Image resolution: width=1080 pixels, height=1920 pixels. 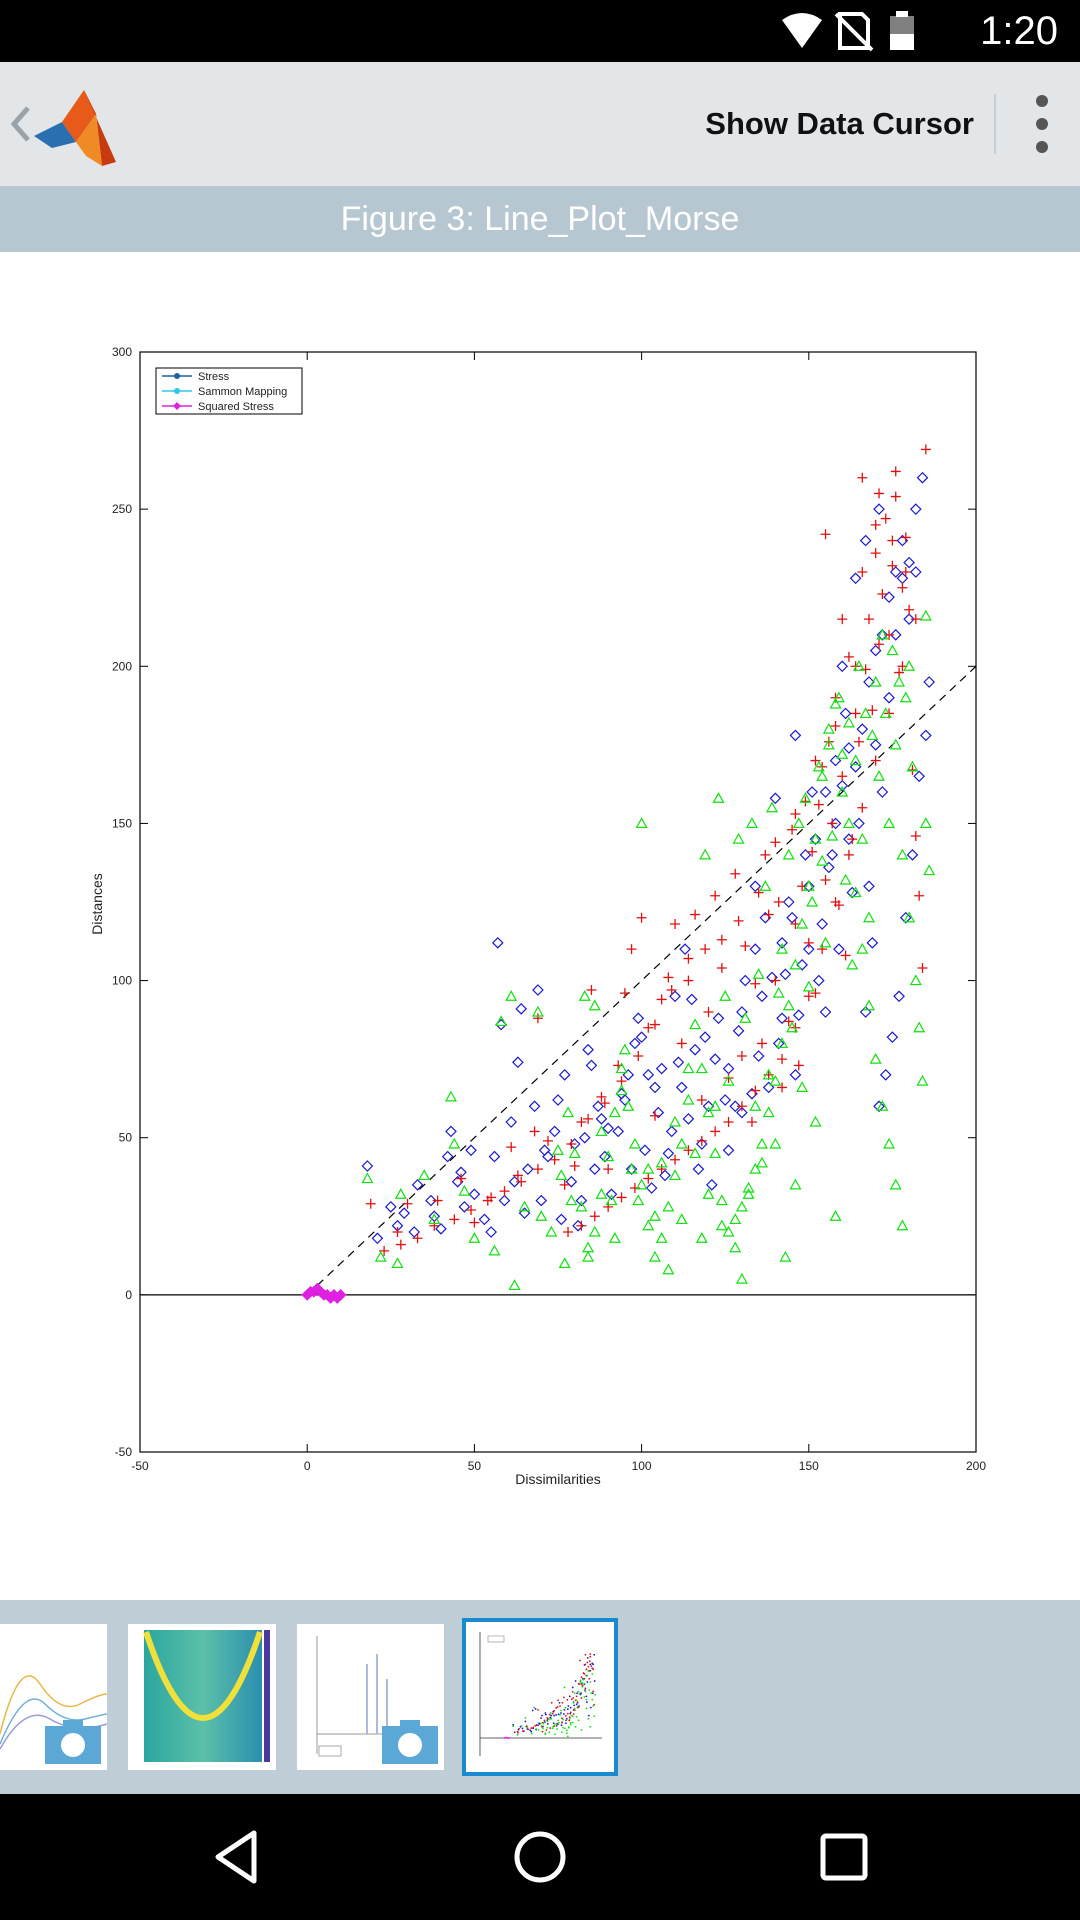 I want to click on home-circle-icon, so click(x=540, y=1857).